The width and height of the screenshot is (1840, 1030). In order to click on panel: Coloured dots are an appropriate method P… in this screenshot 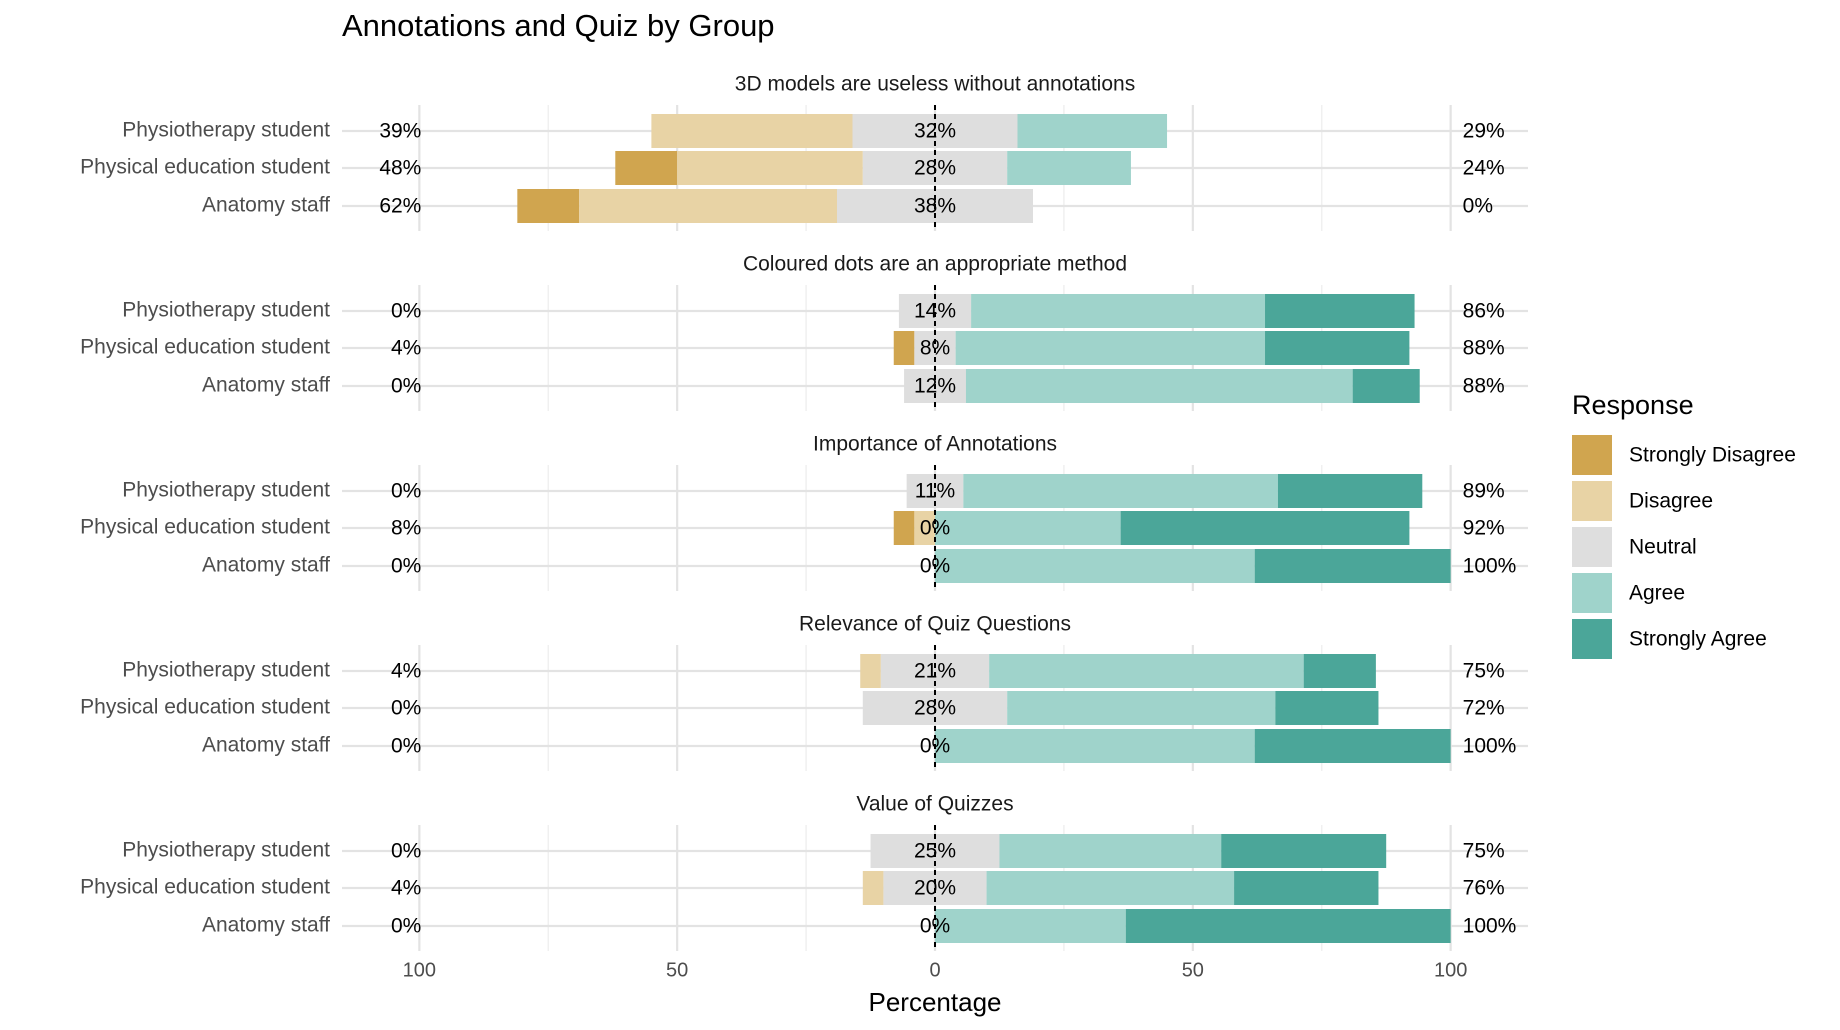, I will do `click(804, 332)`.